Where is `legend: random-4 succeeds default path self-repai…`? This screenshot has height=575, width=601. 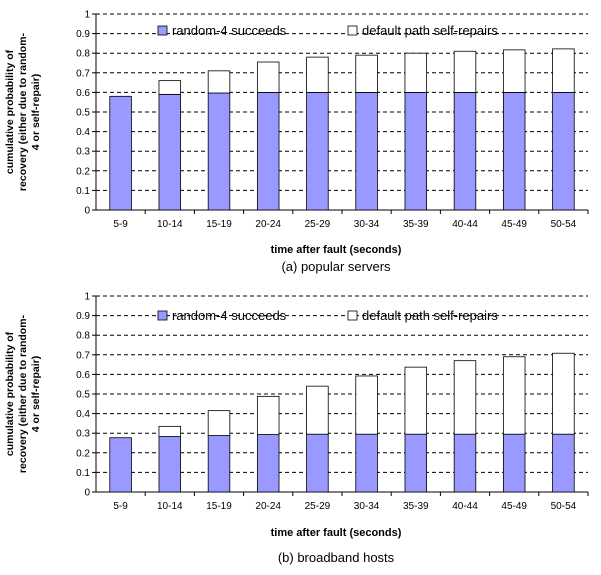 legend: random-4 succeeds default path self-repai… is located at coordinates (327, 30).